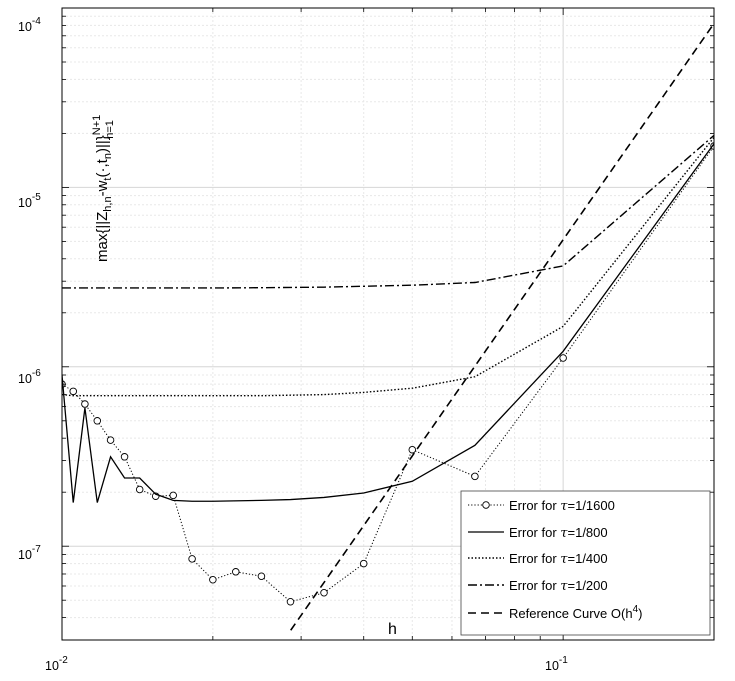 This screenshot has height=681, width=735. I want to click on legend-label-tau-200: Error for τ=1/200, so click(558, 586).